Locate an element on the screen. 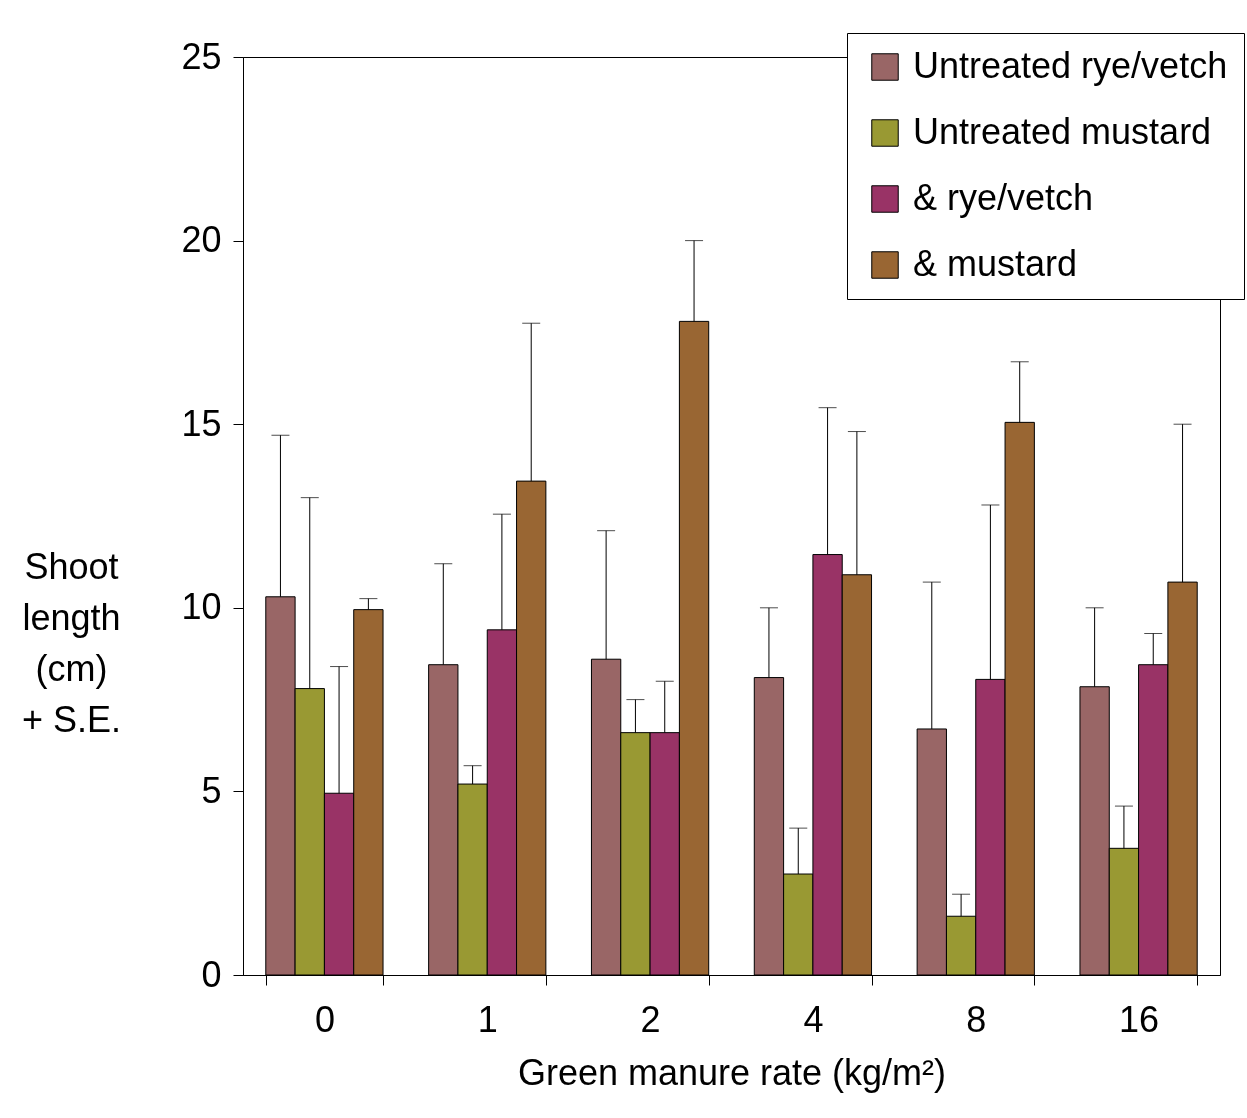  x-tick-label: 0 is located at coordinates (324, 1019).